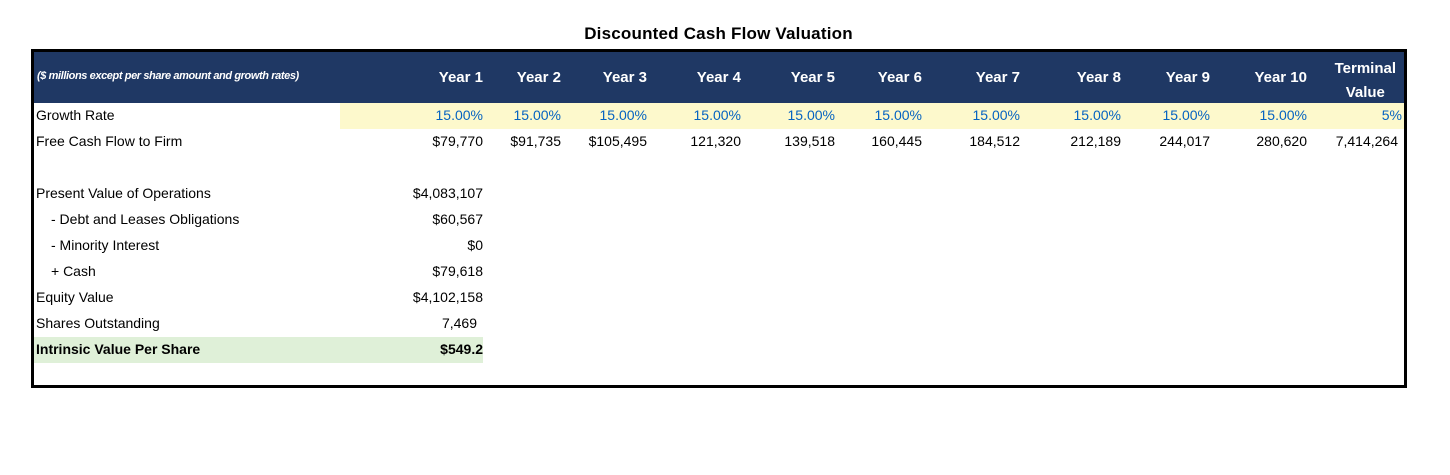 The image size is (1450, 475). I want to click on growth-rate-year-5: 15.00%, so click(811, 115).